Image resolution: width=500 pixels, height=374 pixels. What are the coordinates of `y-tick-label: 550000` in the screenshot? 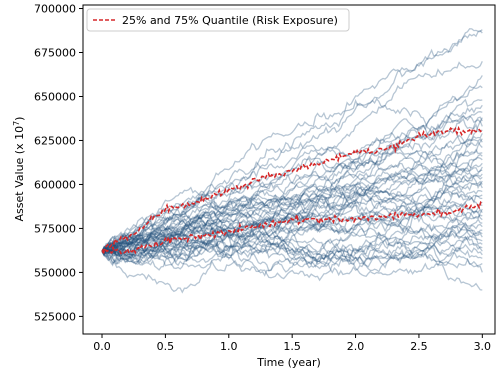 It's located at (55, 272).